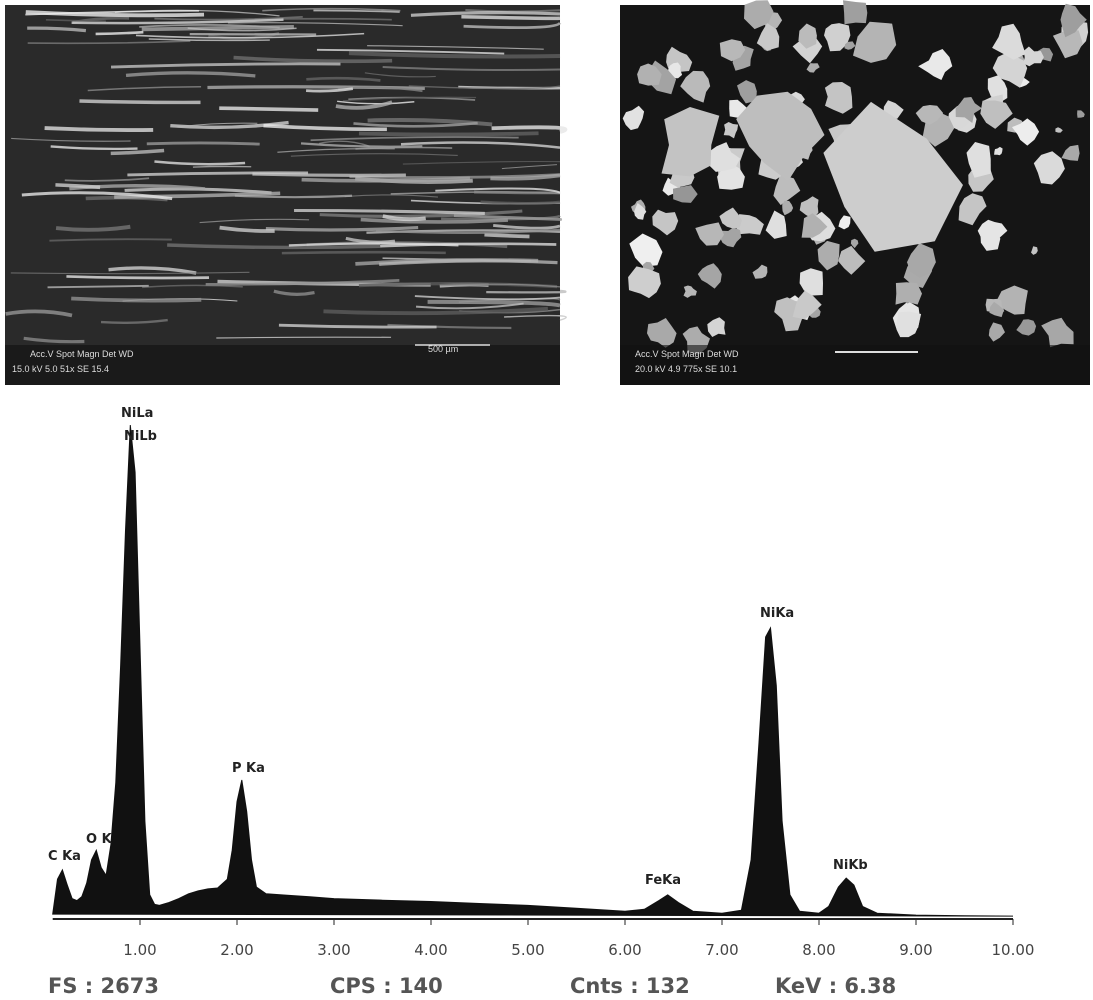 This screenshot has height=1000, width=1093. I want to click on sem-header: Acc.V Spot Magn Det WD, so click(687, 354).